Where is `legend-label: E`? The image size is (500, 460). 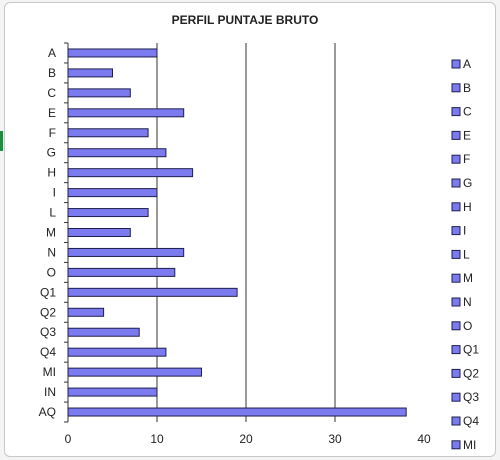
legend-label: E is located at coordinates (467, 135).